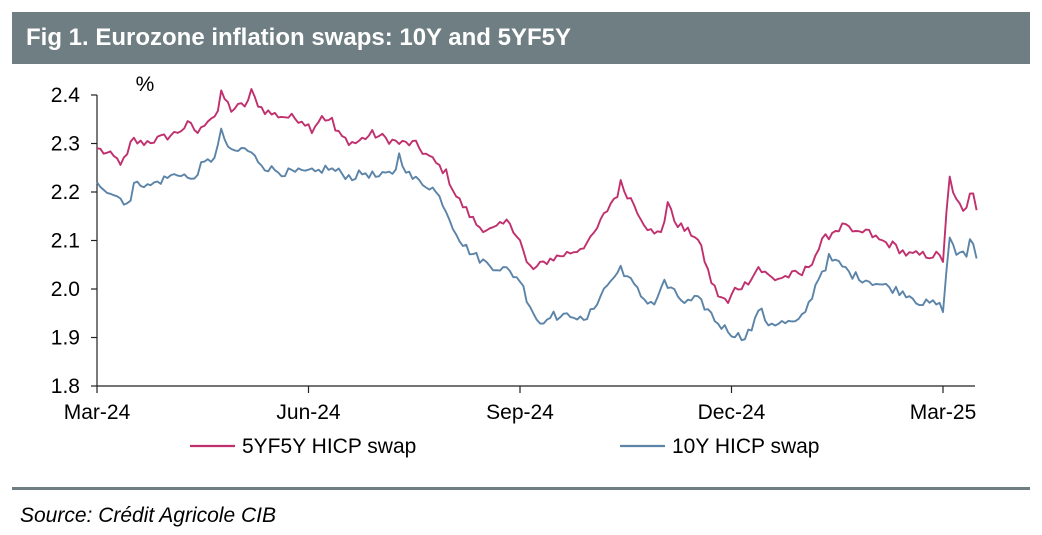 The width and height of the screenshot is (1042, 535). Describe the element at coordinates (520, 412) in the screenshot. I see `x-tick-label: Sep-24` at that location.